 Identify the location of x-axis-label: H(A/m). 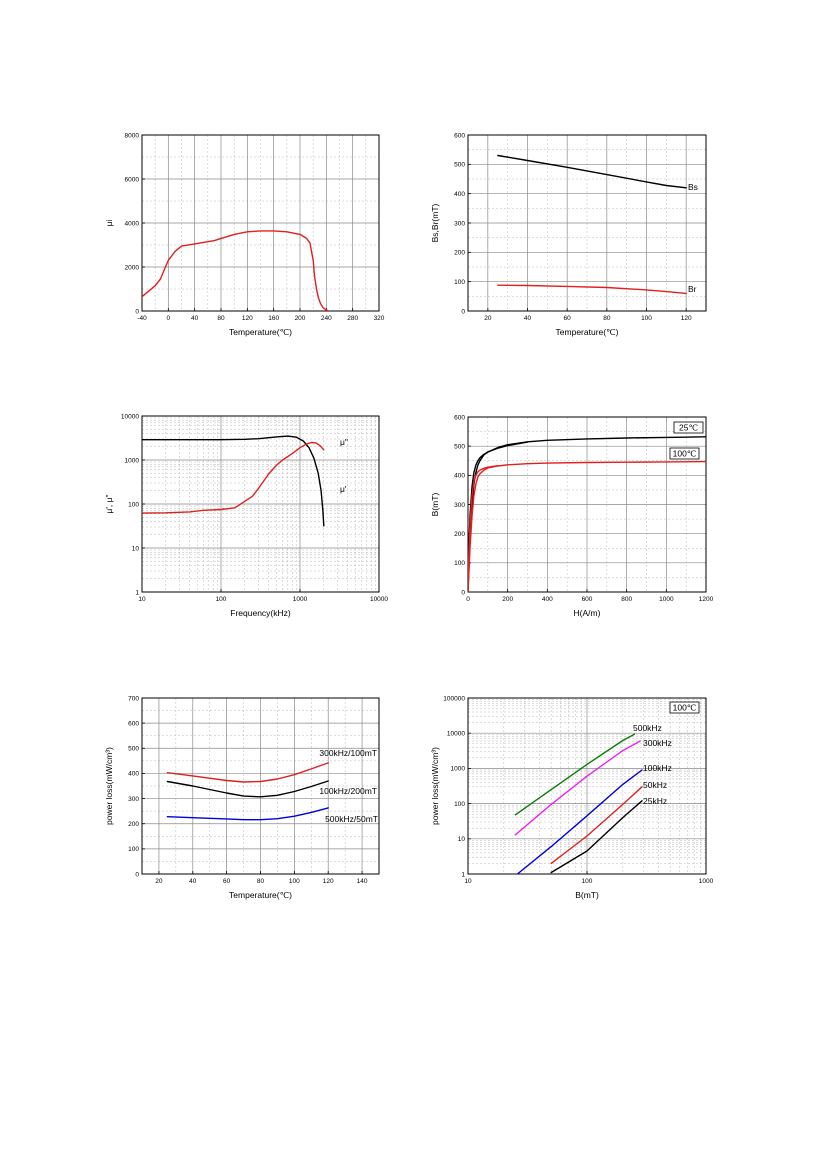
(587, 613).